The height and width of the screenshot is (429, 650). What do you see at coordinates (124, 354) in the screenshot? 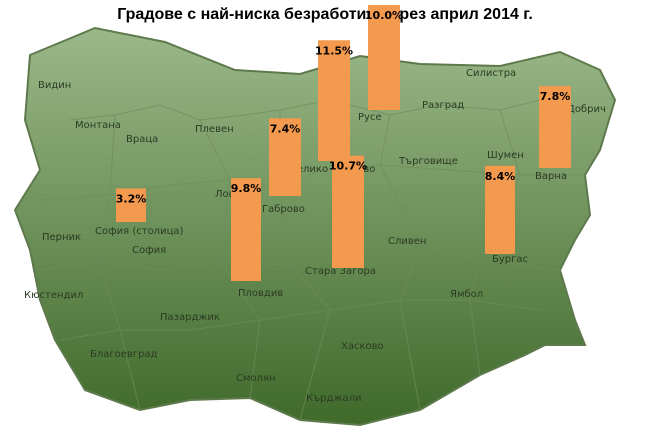
I see `region-label: Благоевград` at bounding box center [124, 354].